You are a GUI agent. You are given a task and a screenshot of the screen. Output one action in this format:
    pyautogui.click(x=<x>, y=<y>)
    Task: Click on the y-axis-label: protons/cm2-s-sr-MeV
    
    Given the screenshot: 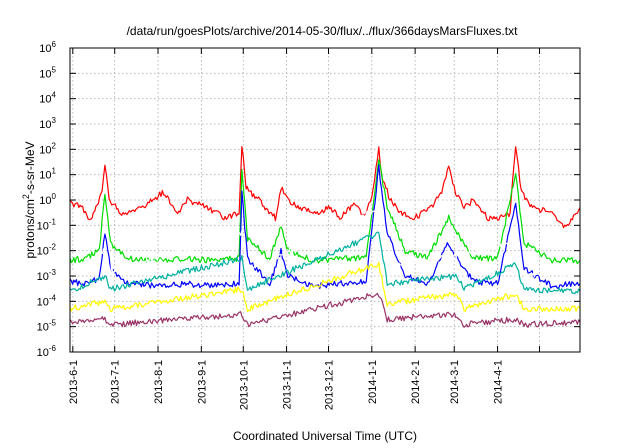 What is the action you would take?
    pyautogui.click(x=29, y=199)
    